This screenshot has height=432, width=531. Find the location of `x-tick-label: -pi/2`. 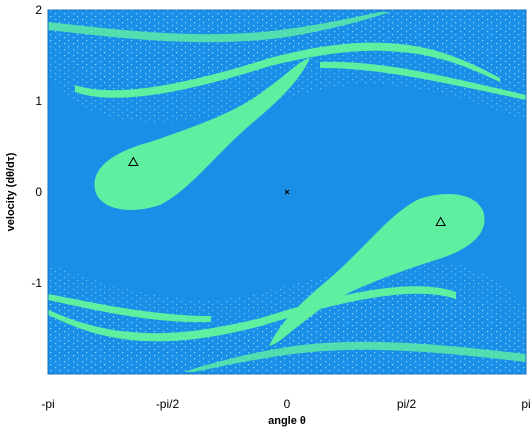

x-tick-label: -pi/2 is located at coordinates (168, 404).